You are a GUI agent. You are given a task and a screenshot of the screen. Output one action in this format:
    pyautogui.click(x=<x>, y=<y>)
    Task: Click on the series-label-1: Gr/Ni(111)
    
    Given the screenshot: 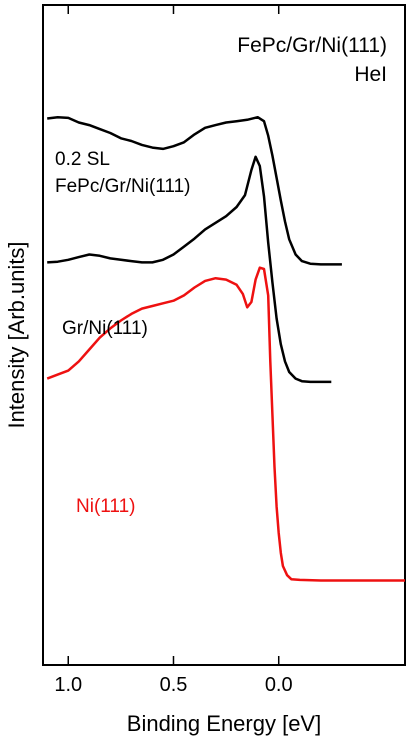 What is the action you would take?
    pyautogui.click(x=105, y=328)
    